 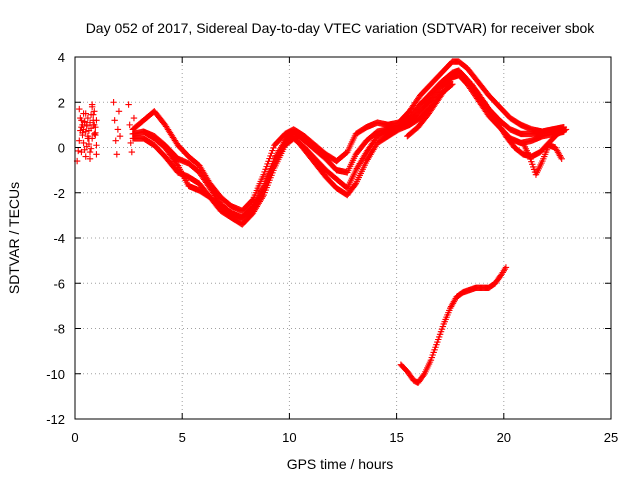 What do you see at coordinates (453, 325) in the screenshot?
I see `series-lower-track` at bounding box center [453, 325].